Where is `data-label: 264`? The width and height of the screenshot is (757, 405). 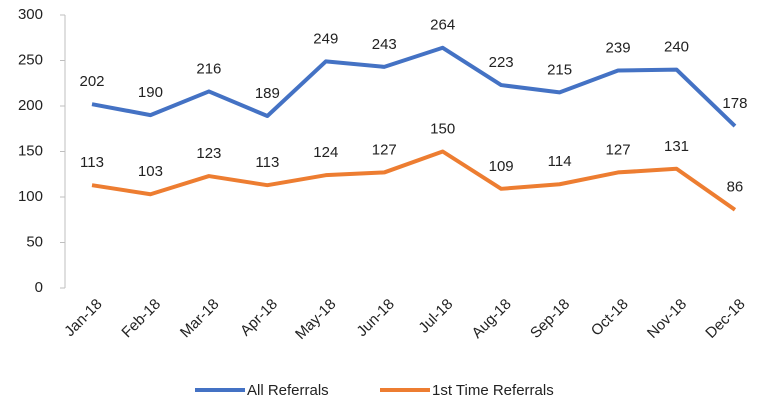
data-label: 264 is located at coordinates (442, 25).